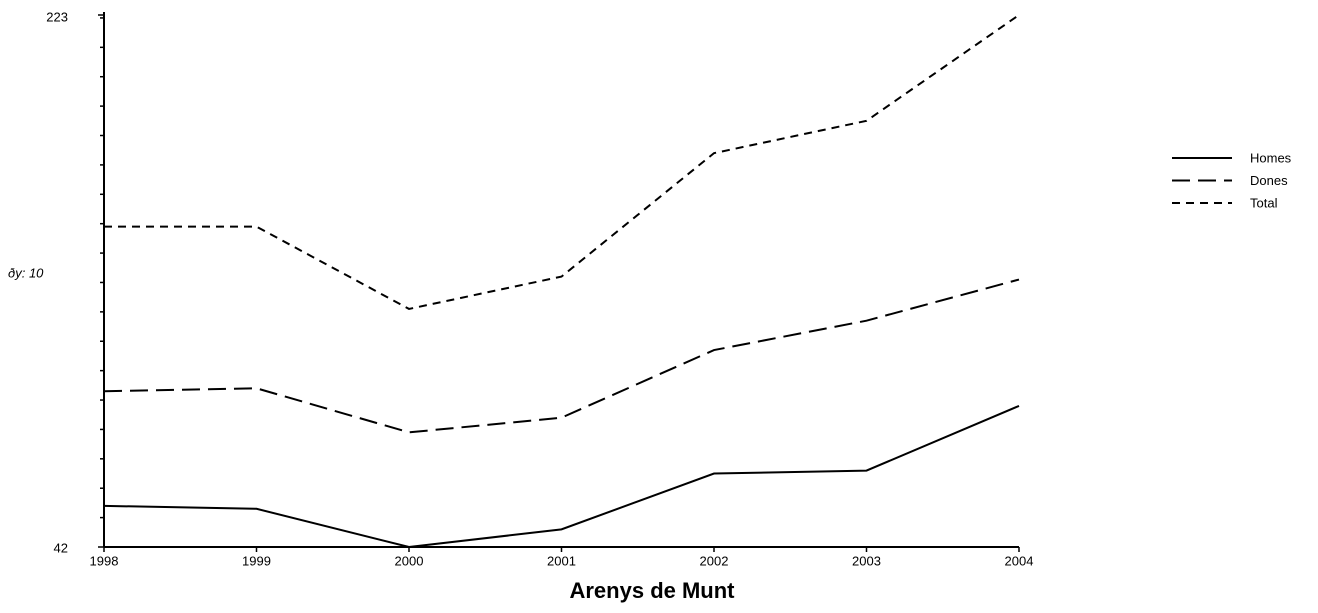  What do you see at coordinates (26, 272) in the screenshot?
I see `annotation: ðy: 10` at bounding box center [26, 272].